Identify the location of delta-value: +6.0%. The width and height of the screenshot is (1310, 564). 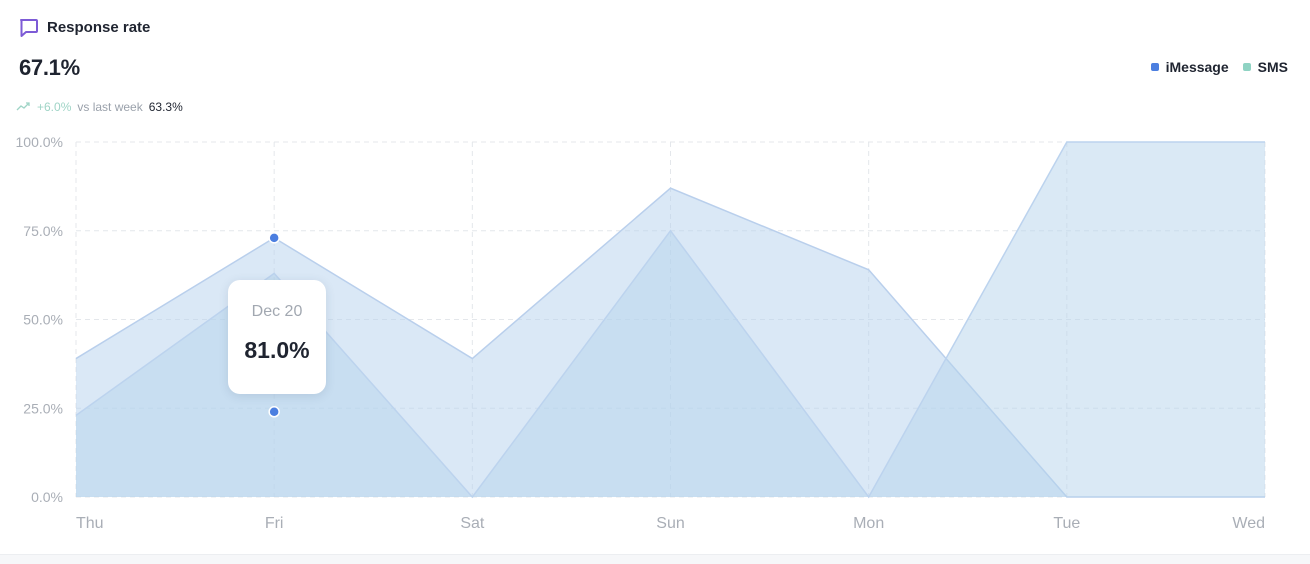
(54, 107).